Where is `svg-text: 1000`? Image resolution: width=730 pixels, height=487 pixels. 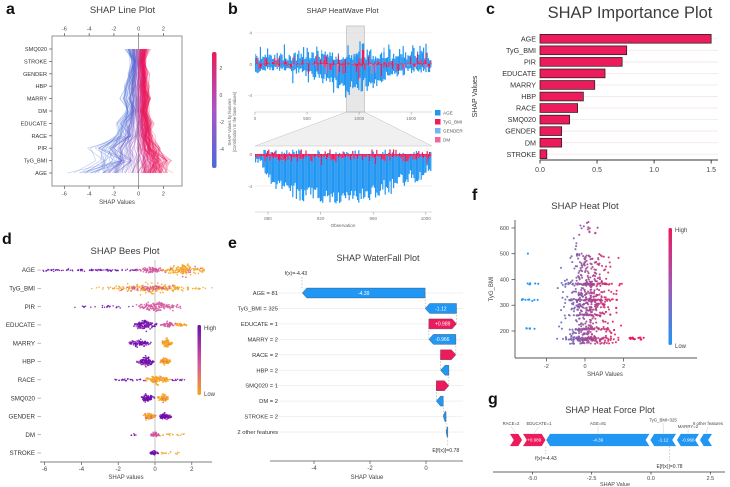
svg-text: 1000 is located at coordinates (426, 218).